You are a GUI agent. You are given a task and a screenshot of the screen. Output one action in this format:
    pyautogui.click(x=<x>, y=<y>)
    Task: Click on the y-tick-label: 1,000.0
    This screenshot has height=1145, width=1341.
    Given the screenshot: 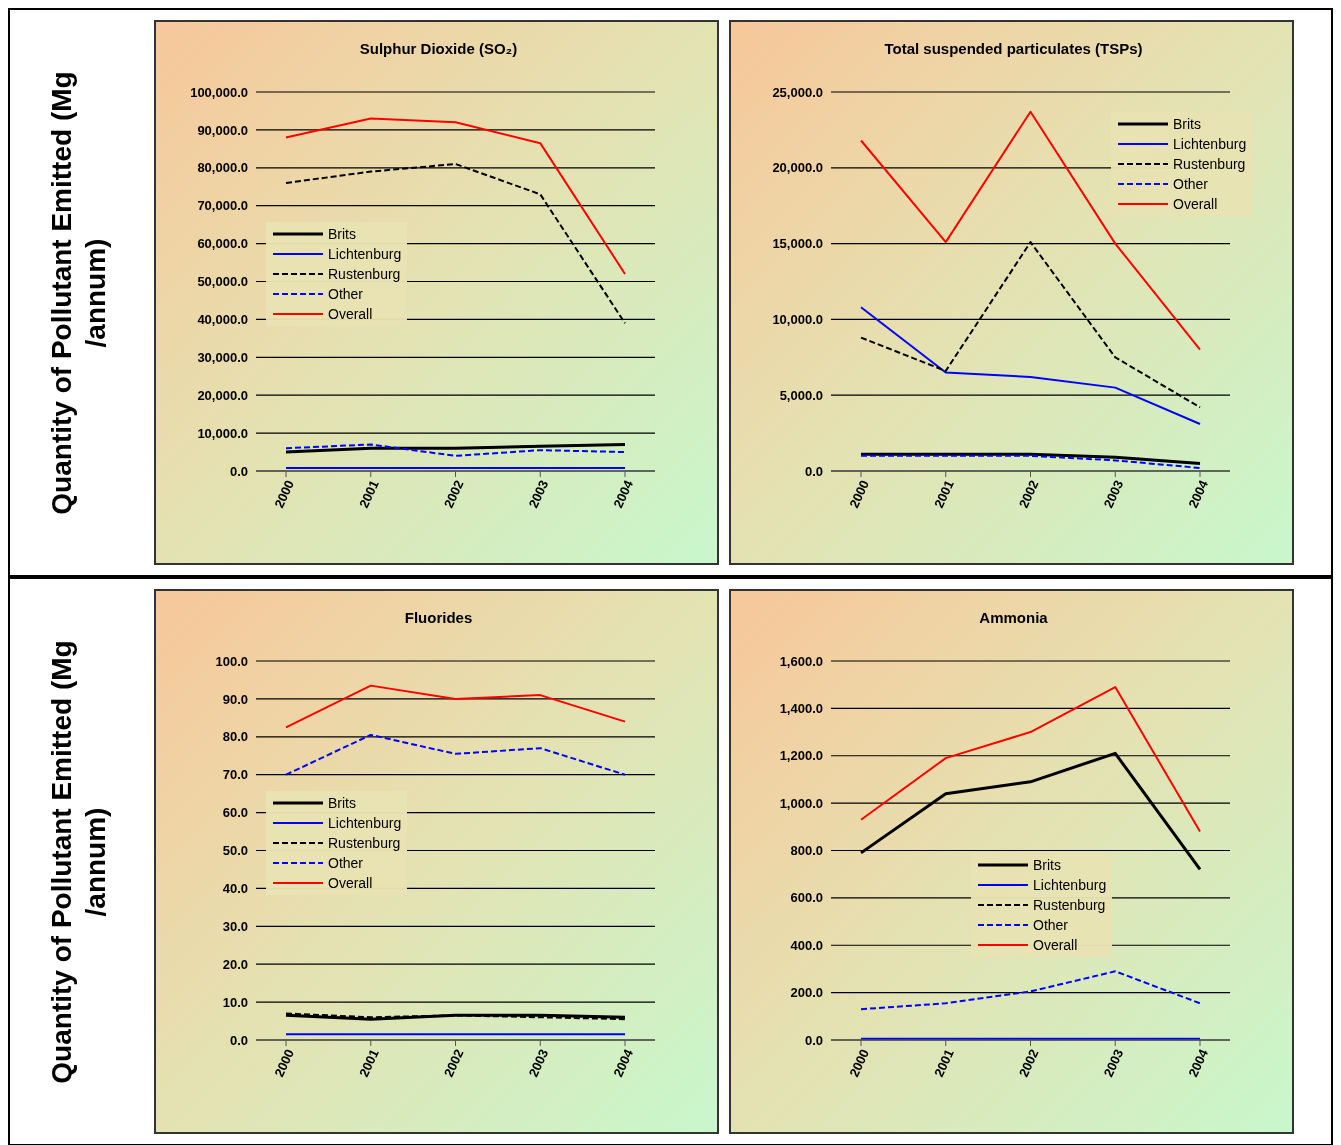 What is the action you would take?
    pyautogui.click(x=801, y=803)
    